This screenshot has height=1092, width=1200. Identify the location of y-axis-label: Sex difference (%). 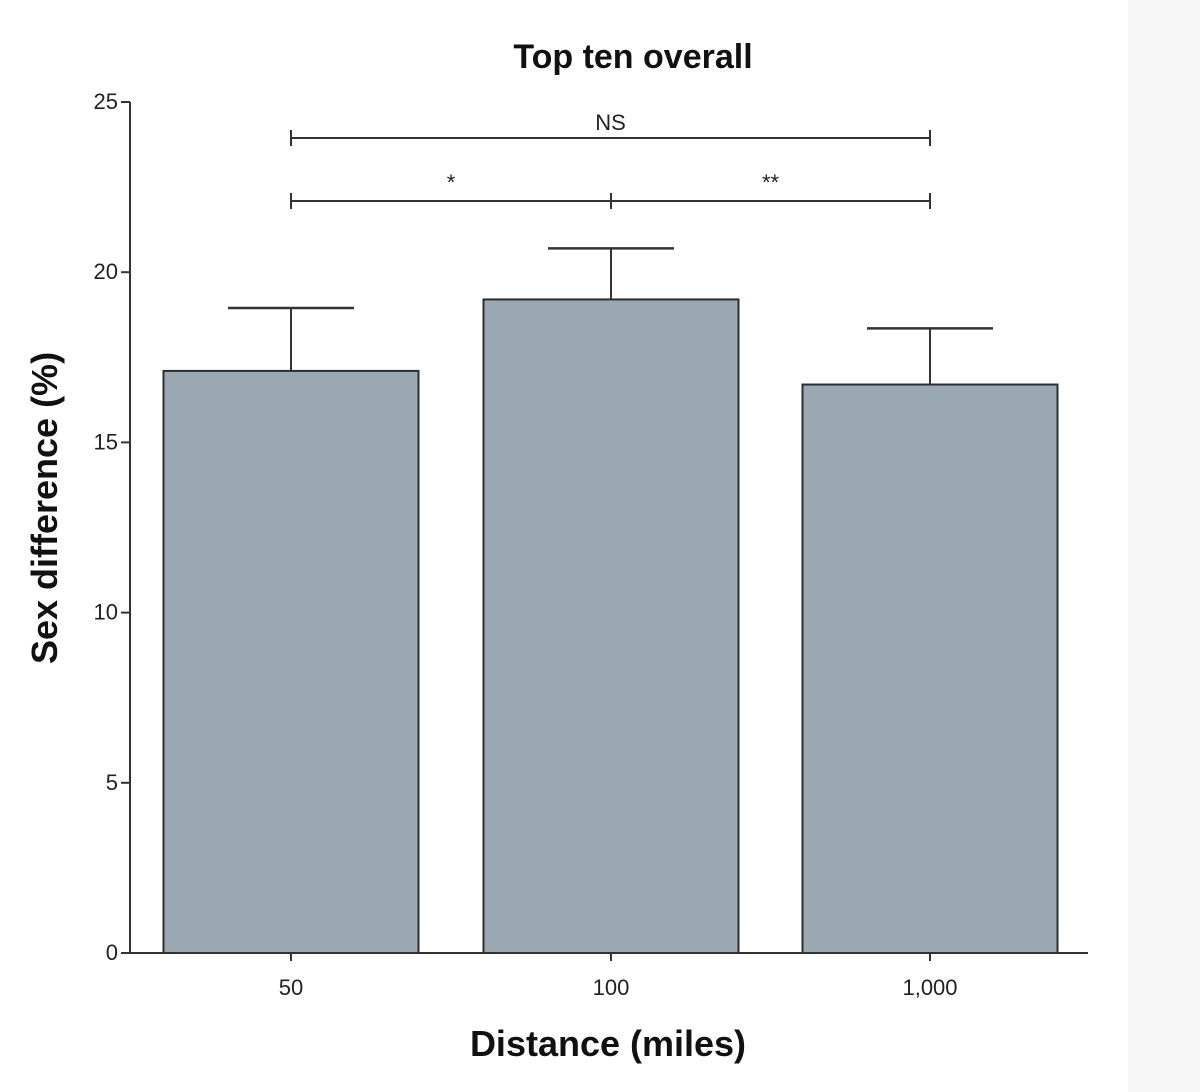
(44, 508).